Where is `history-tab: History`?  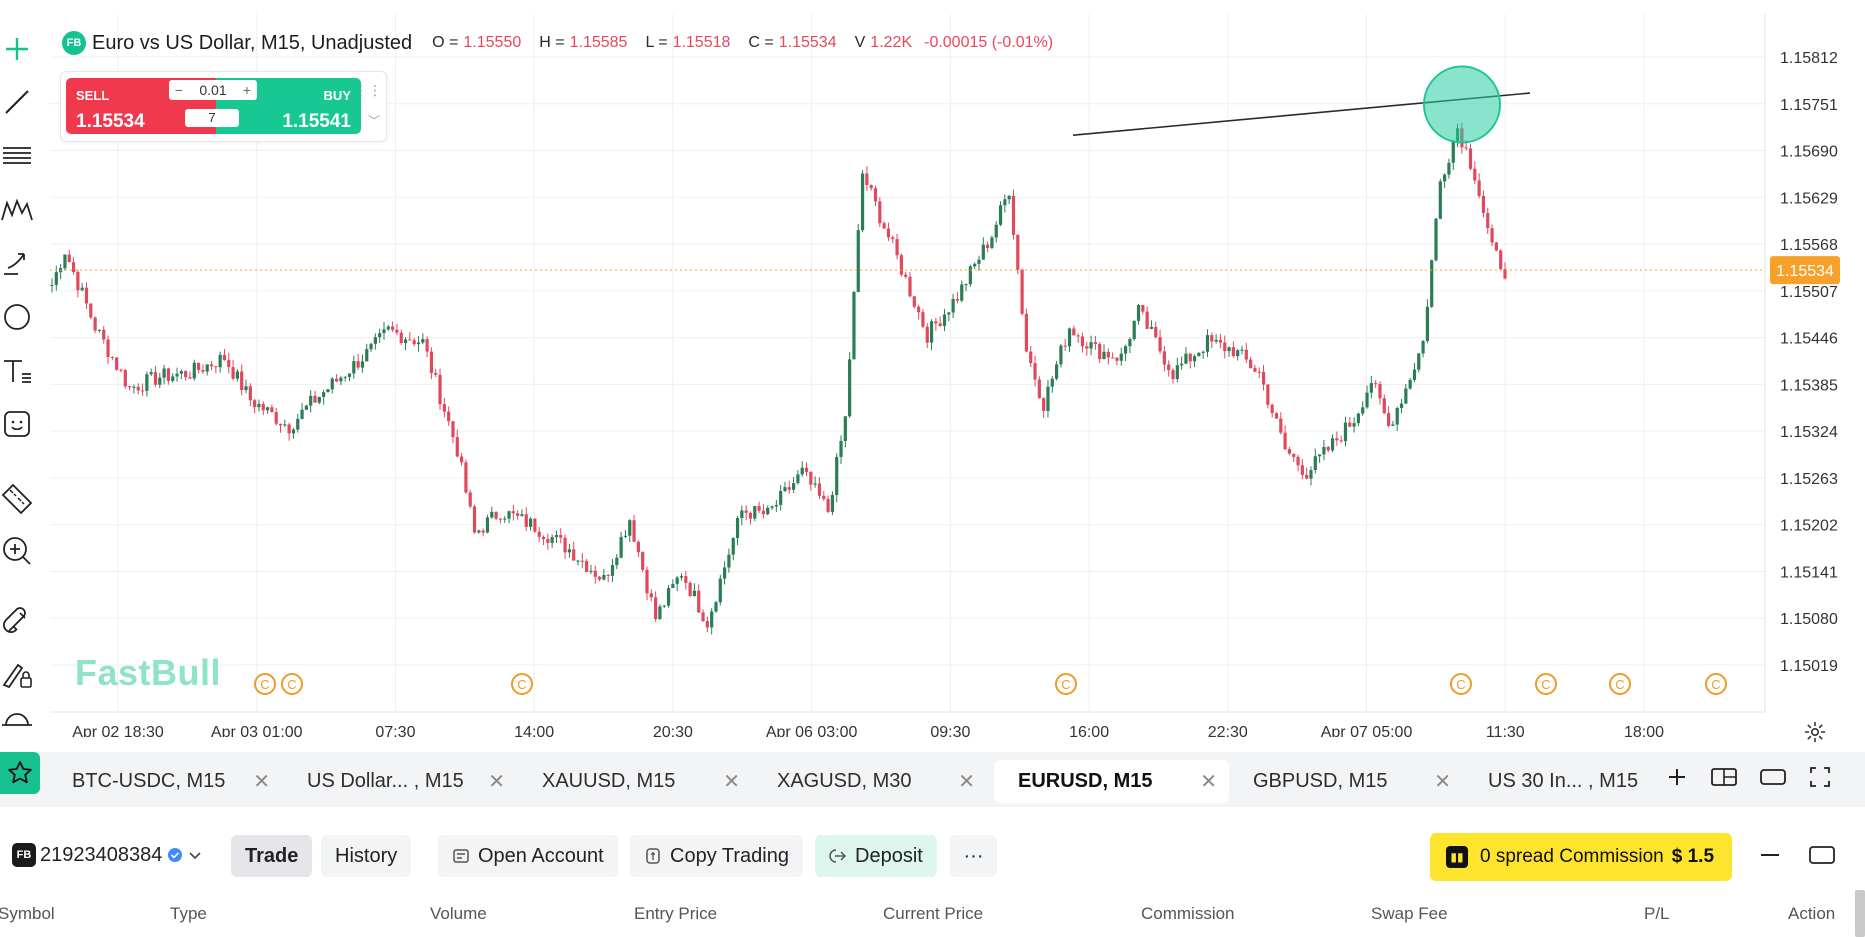
history-tab: History is located at coordinates (366, 856).